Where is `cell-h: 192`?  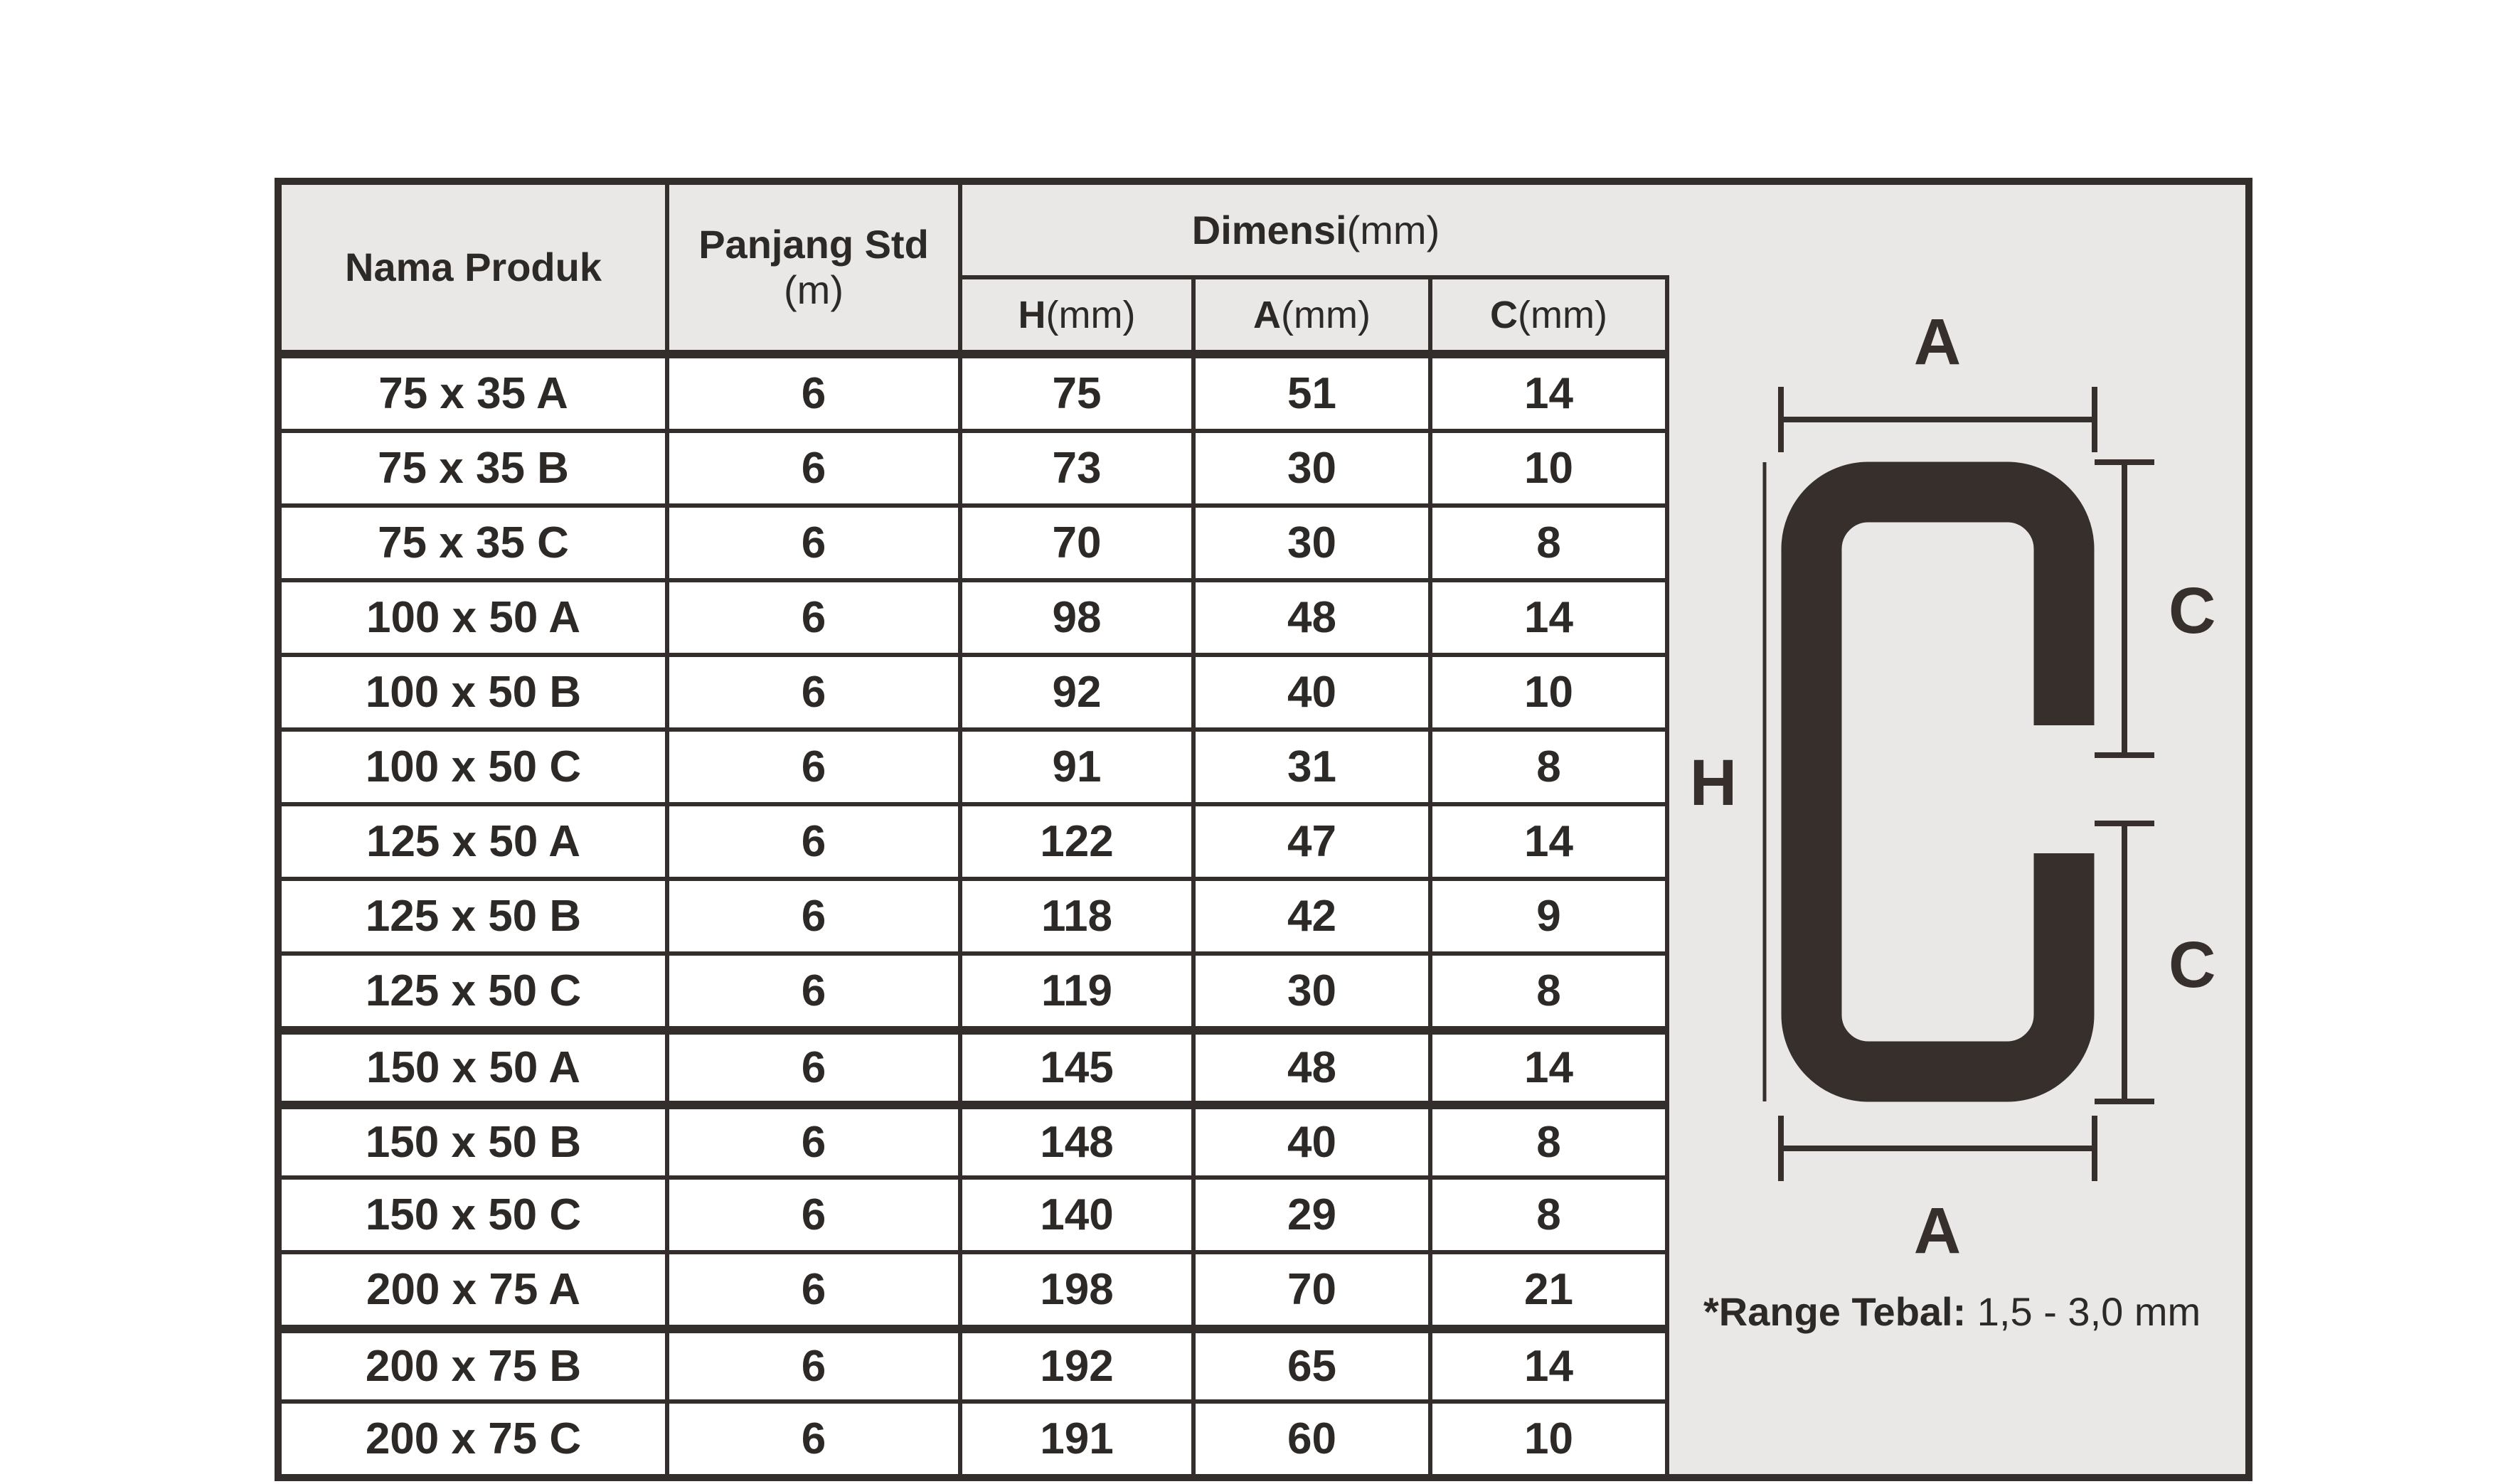 cell-h: 192 is located at coordinates (1079, 1366).